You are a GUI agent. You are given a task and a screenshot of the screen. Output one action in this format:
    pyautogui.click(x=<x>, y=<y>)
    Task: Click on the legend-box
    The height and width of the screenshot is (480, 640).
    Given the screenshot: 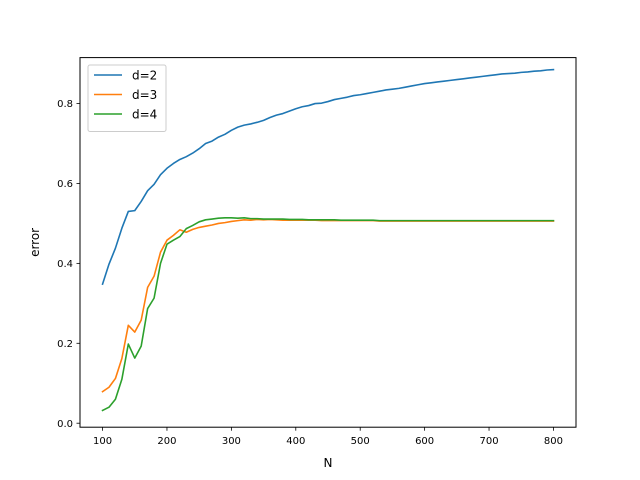 What is the action you would take?
    pyautogui.click(x=127, y=98)
    